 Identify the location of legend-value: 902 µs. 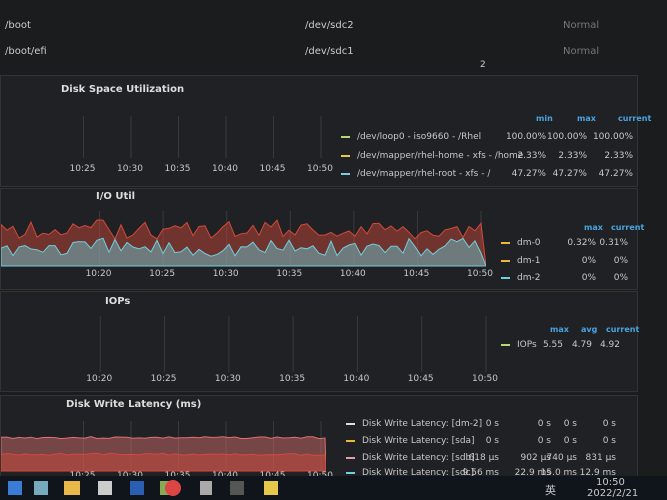
(535, 458).